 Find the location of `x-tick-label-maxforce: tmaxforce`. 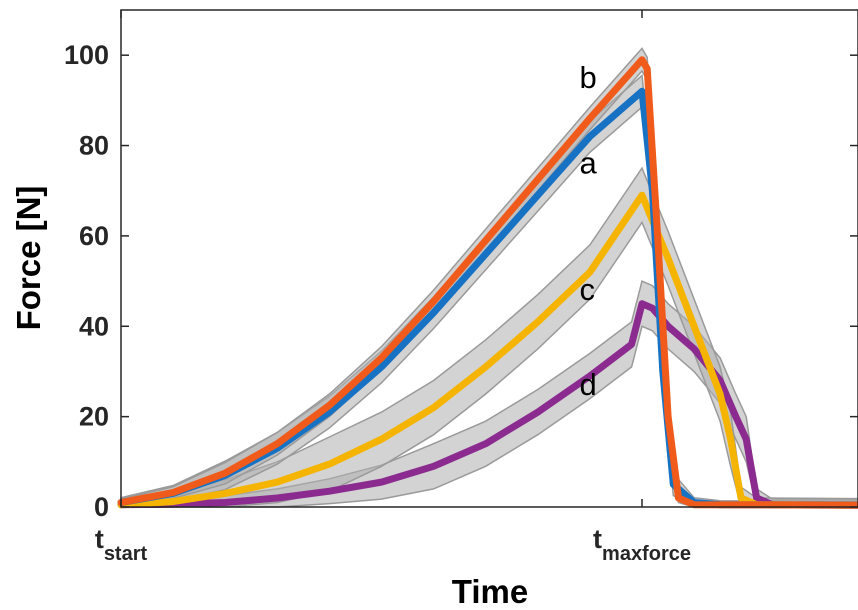

x-tick-label-maxforce: tmaxforce is located at coordinates (642, 544).